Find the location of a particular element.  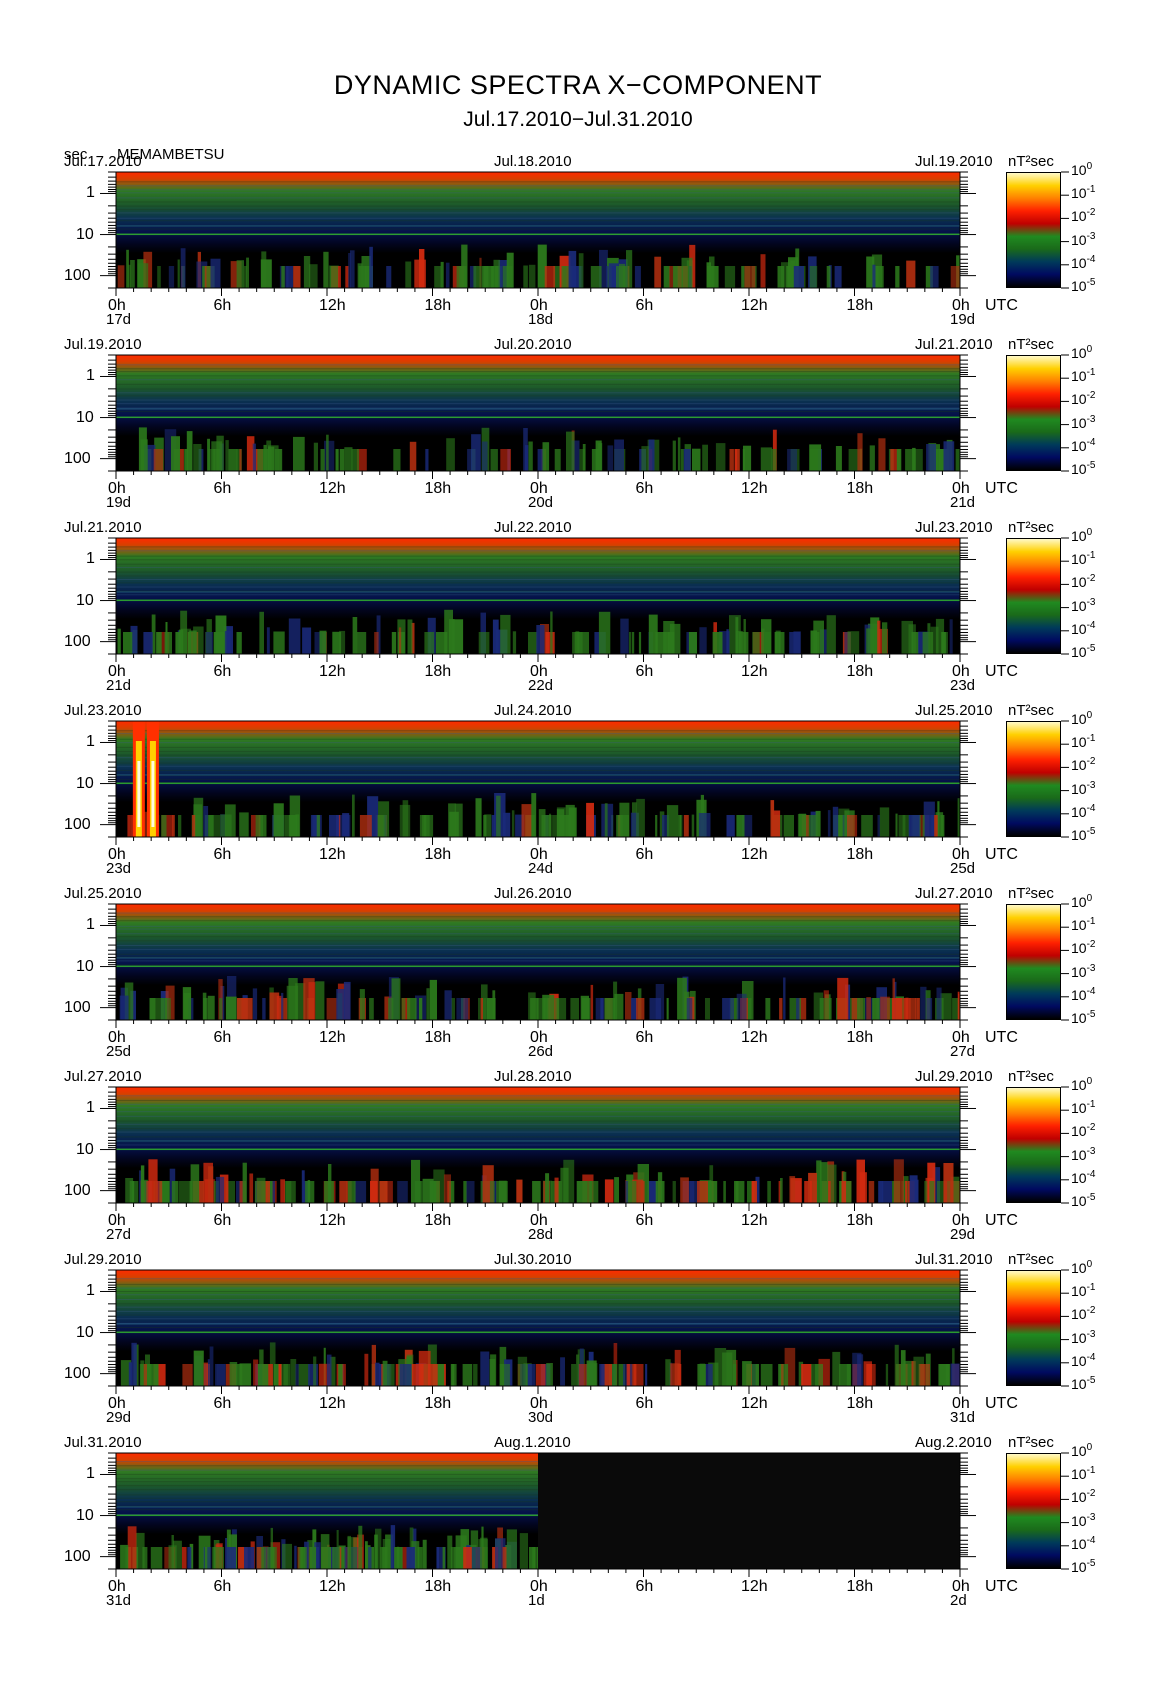

date-left: Jul.31.2010 is located at coordinates (103, 1442).